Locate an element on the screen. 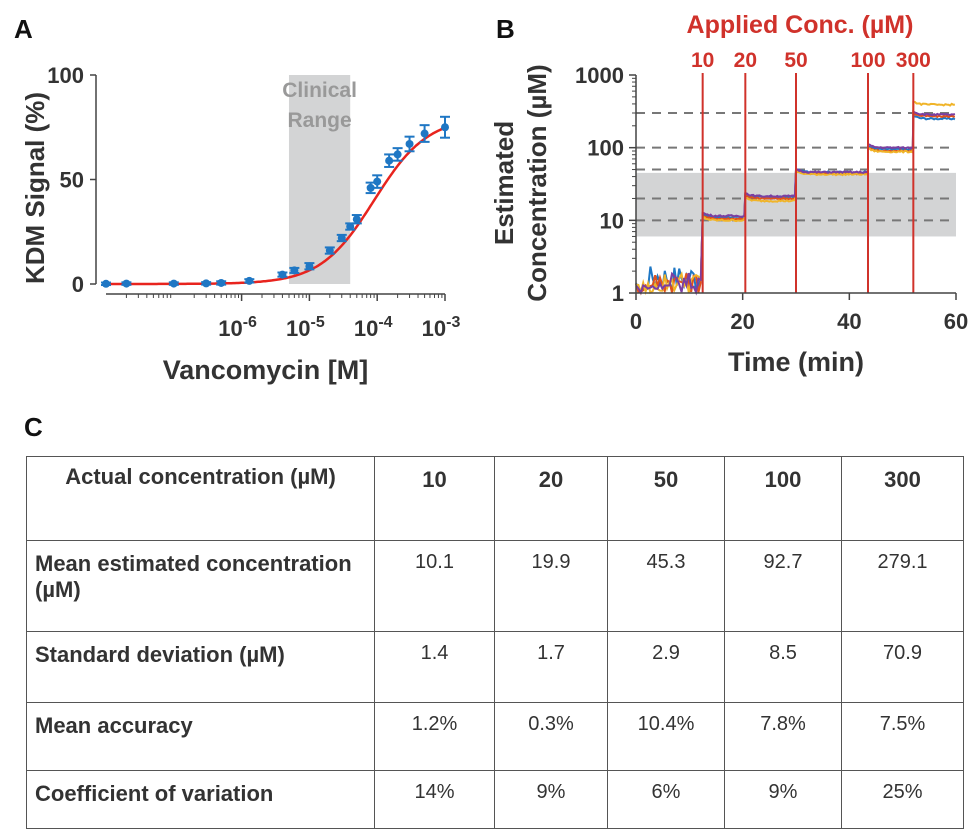  y-axis-label: KDM Signal (%) is located at coordinates (35, 188).